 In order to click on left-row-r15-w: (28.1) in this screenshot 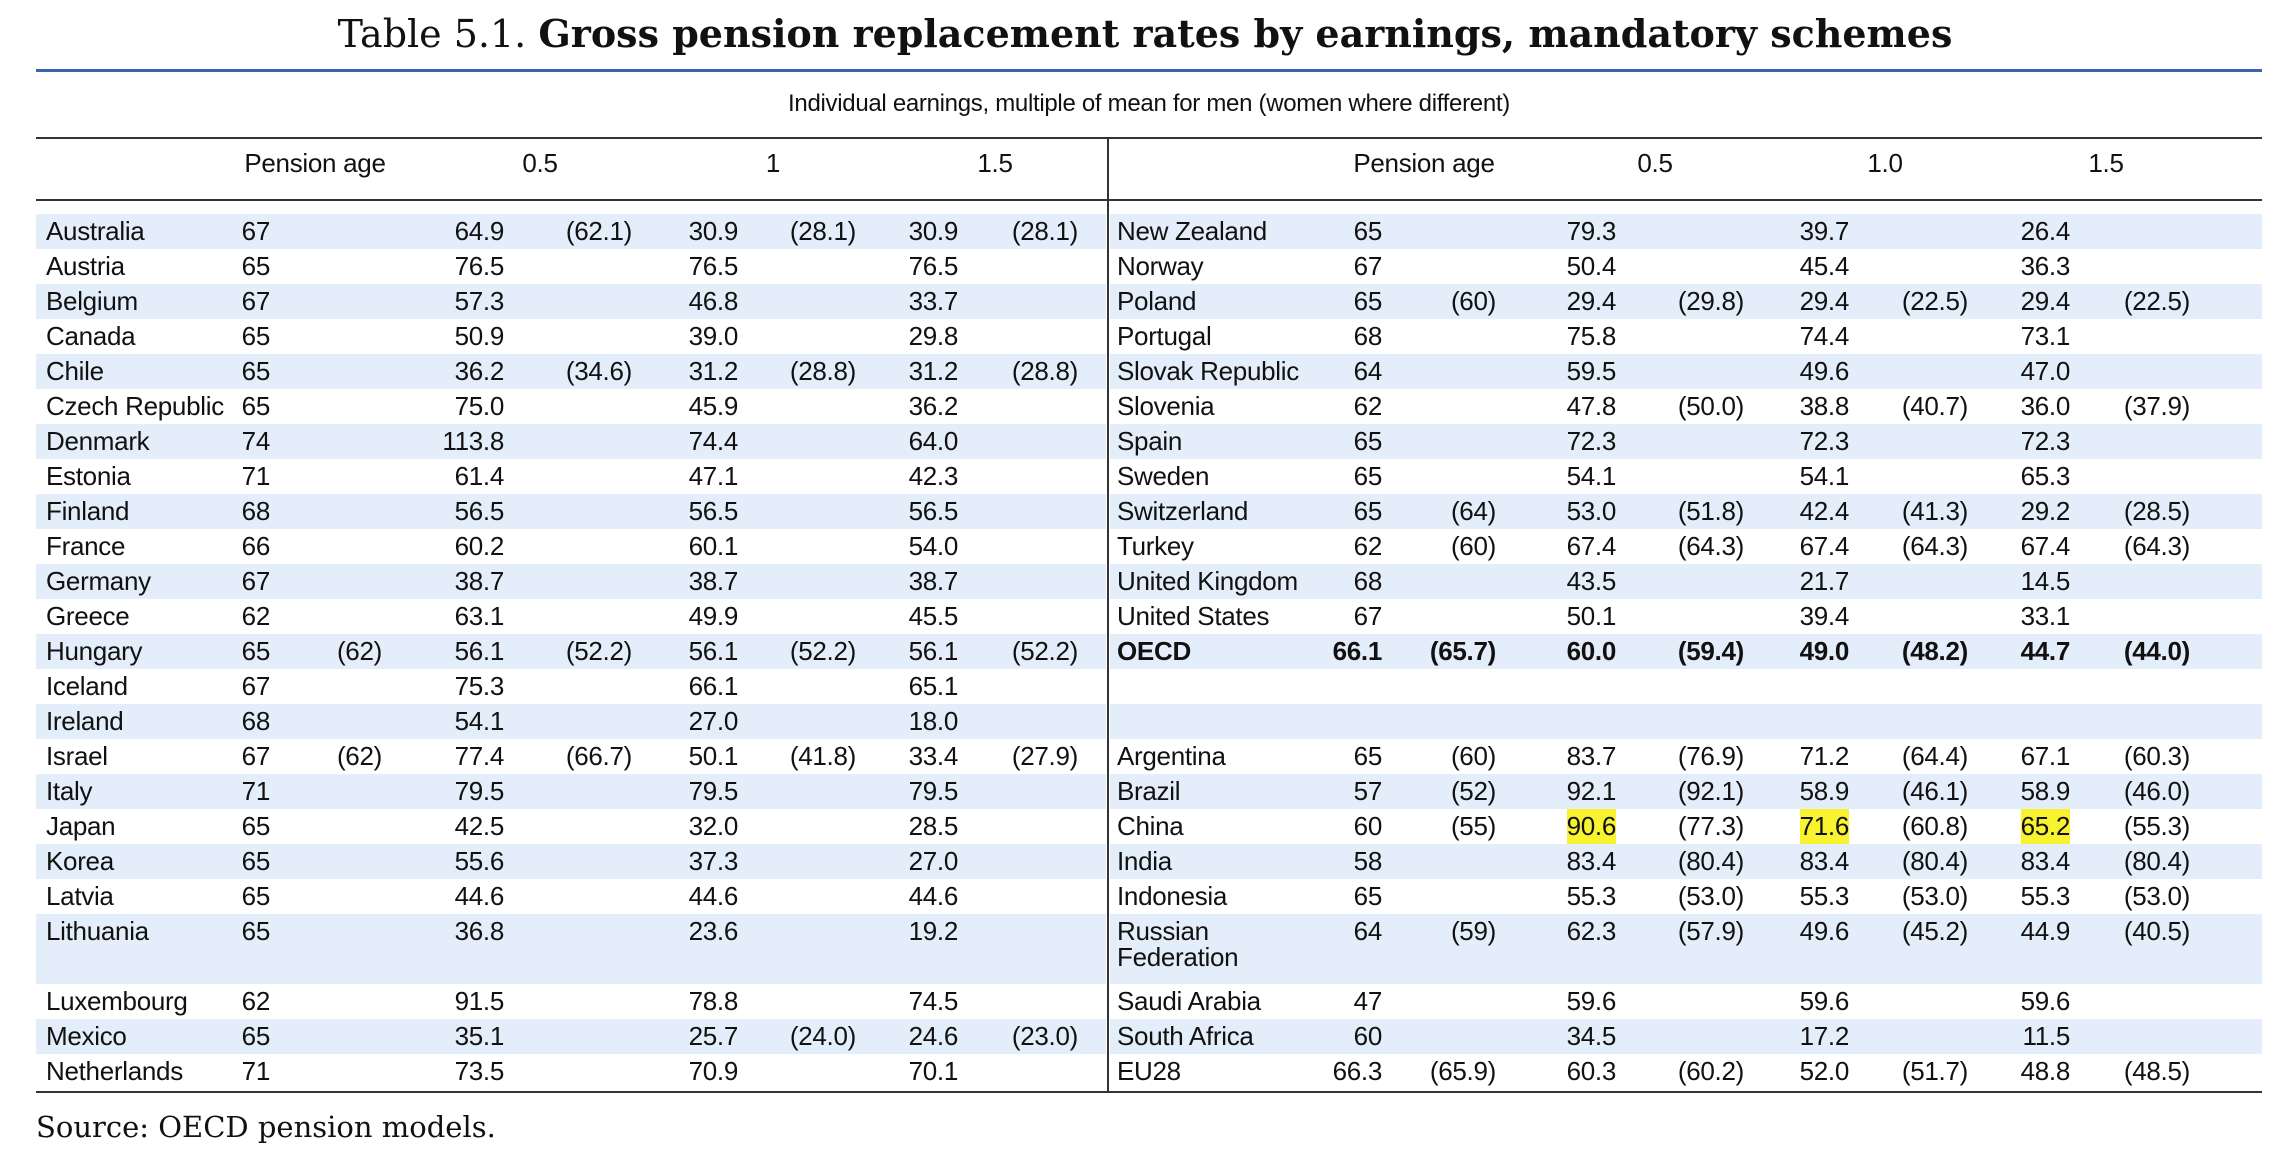, I will do `click(1044, 231)`.